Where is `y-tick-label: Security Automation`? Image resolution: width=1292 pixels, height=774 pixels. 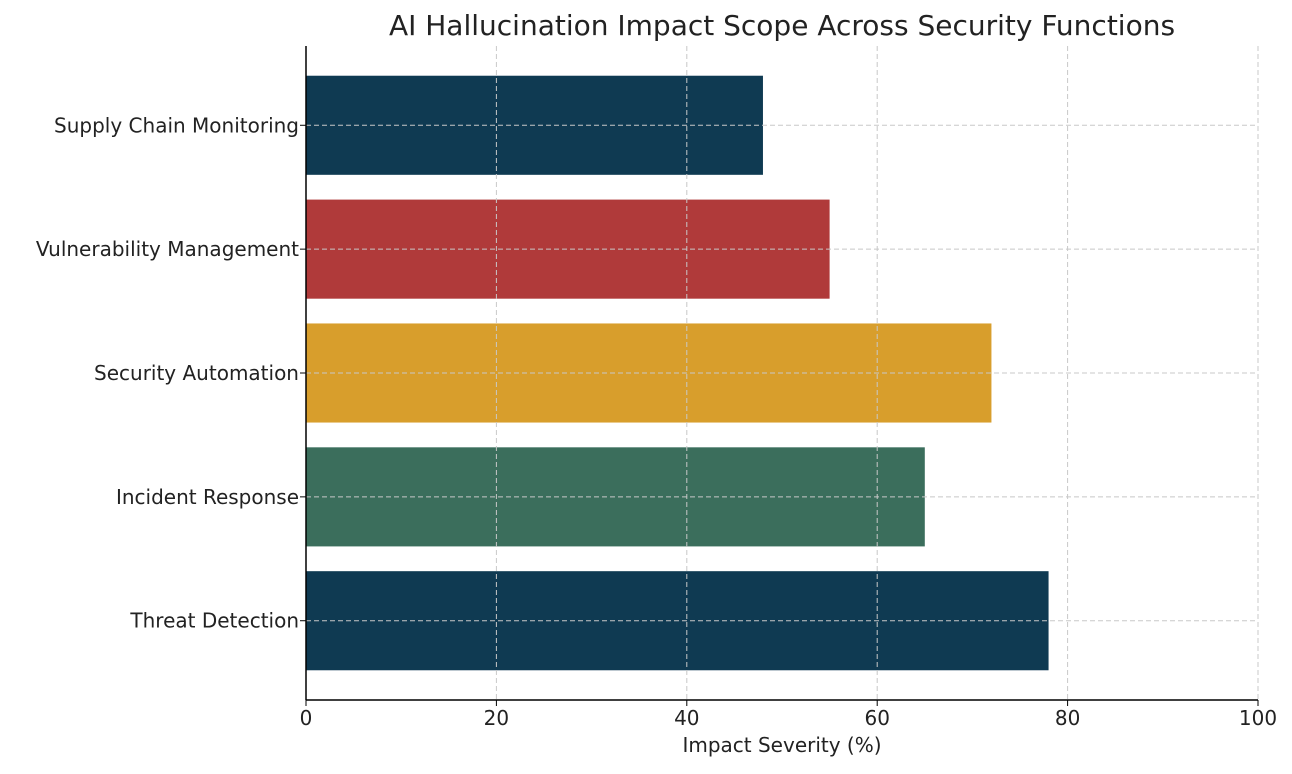 y-tick-label: Security Automation is located at coordinates (196, 373).